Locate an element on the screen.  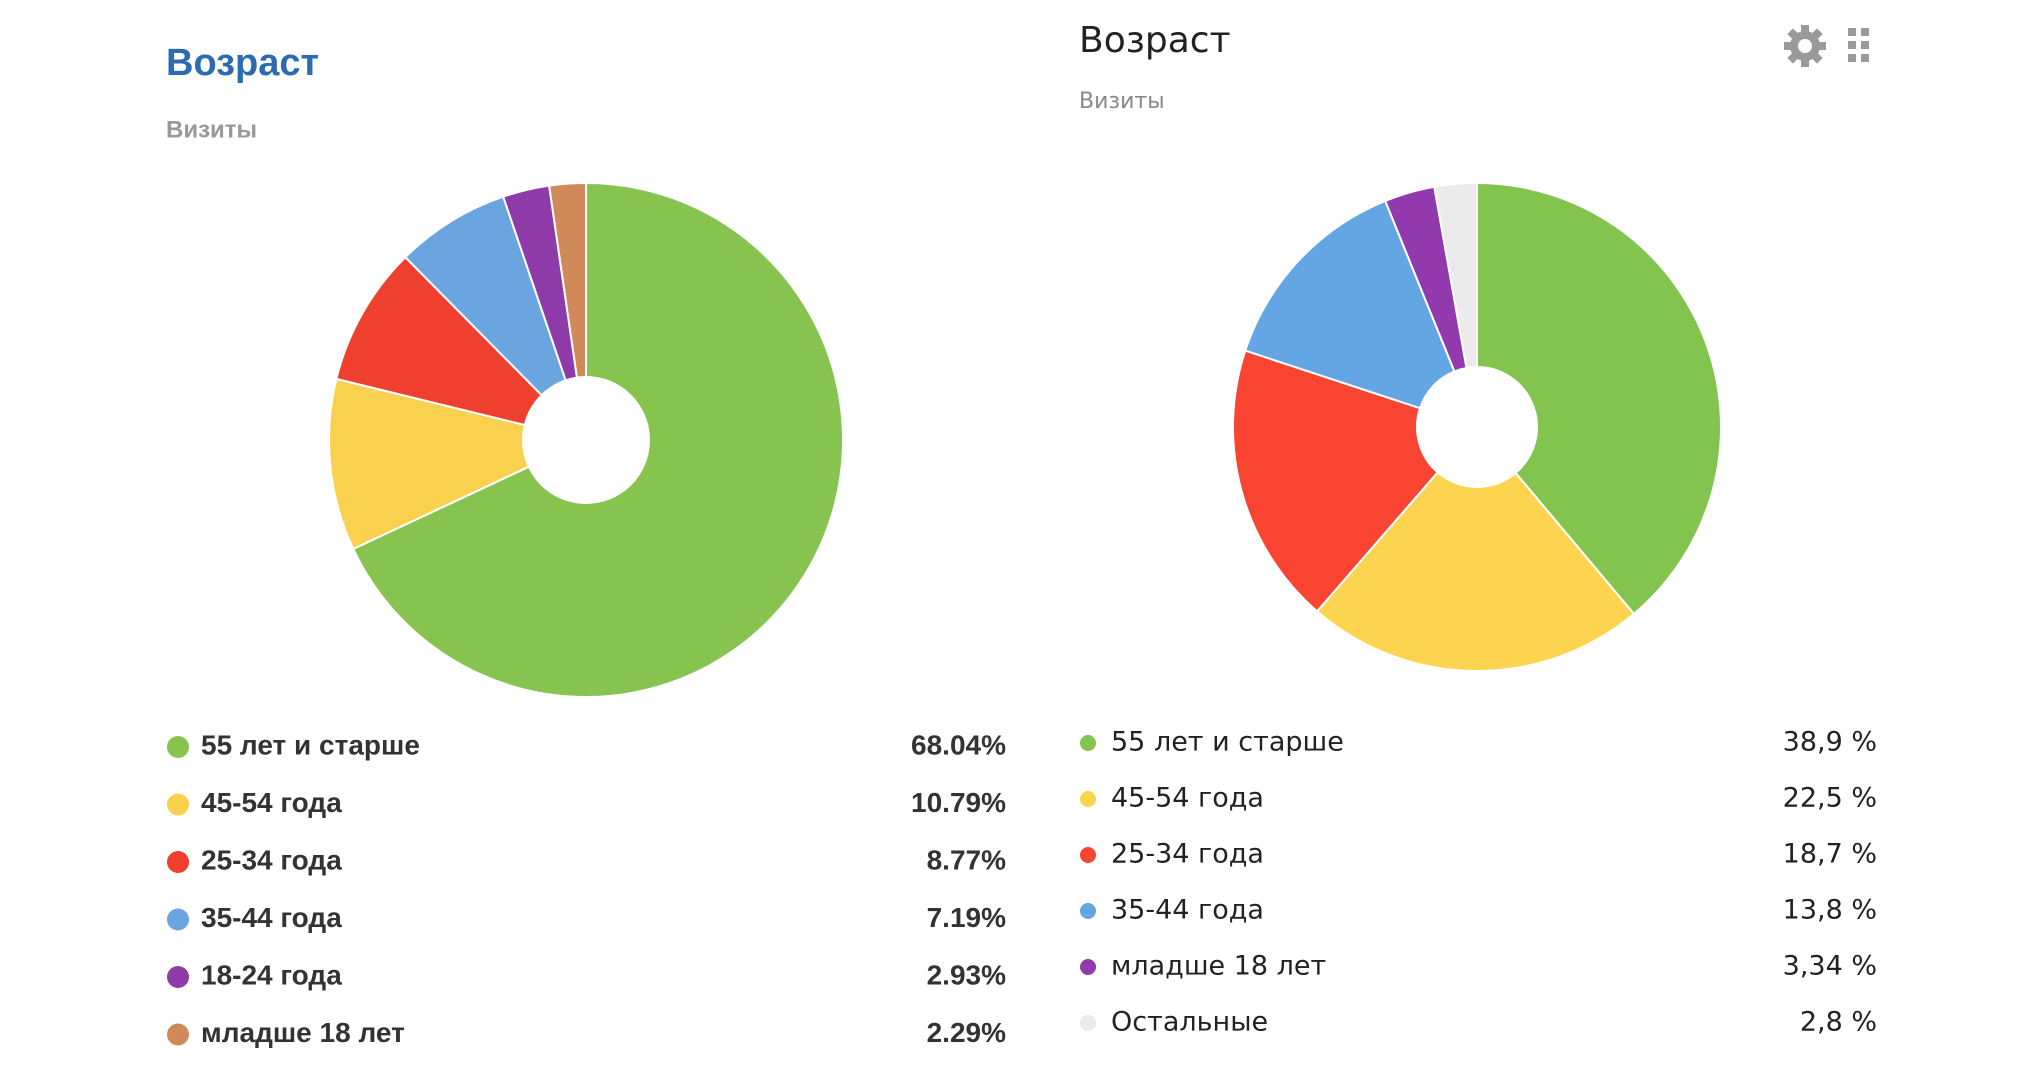
grid-icon is located at coordinates (1858, 45).